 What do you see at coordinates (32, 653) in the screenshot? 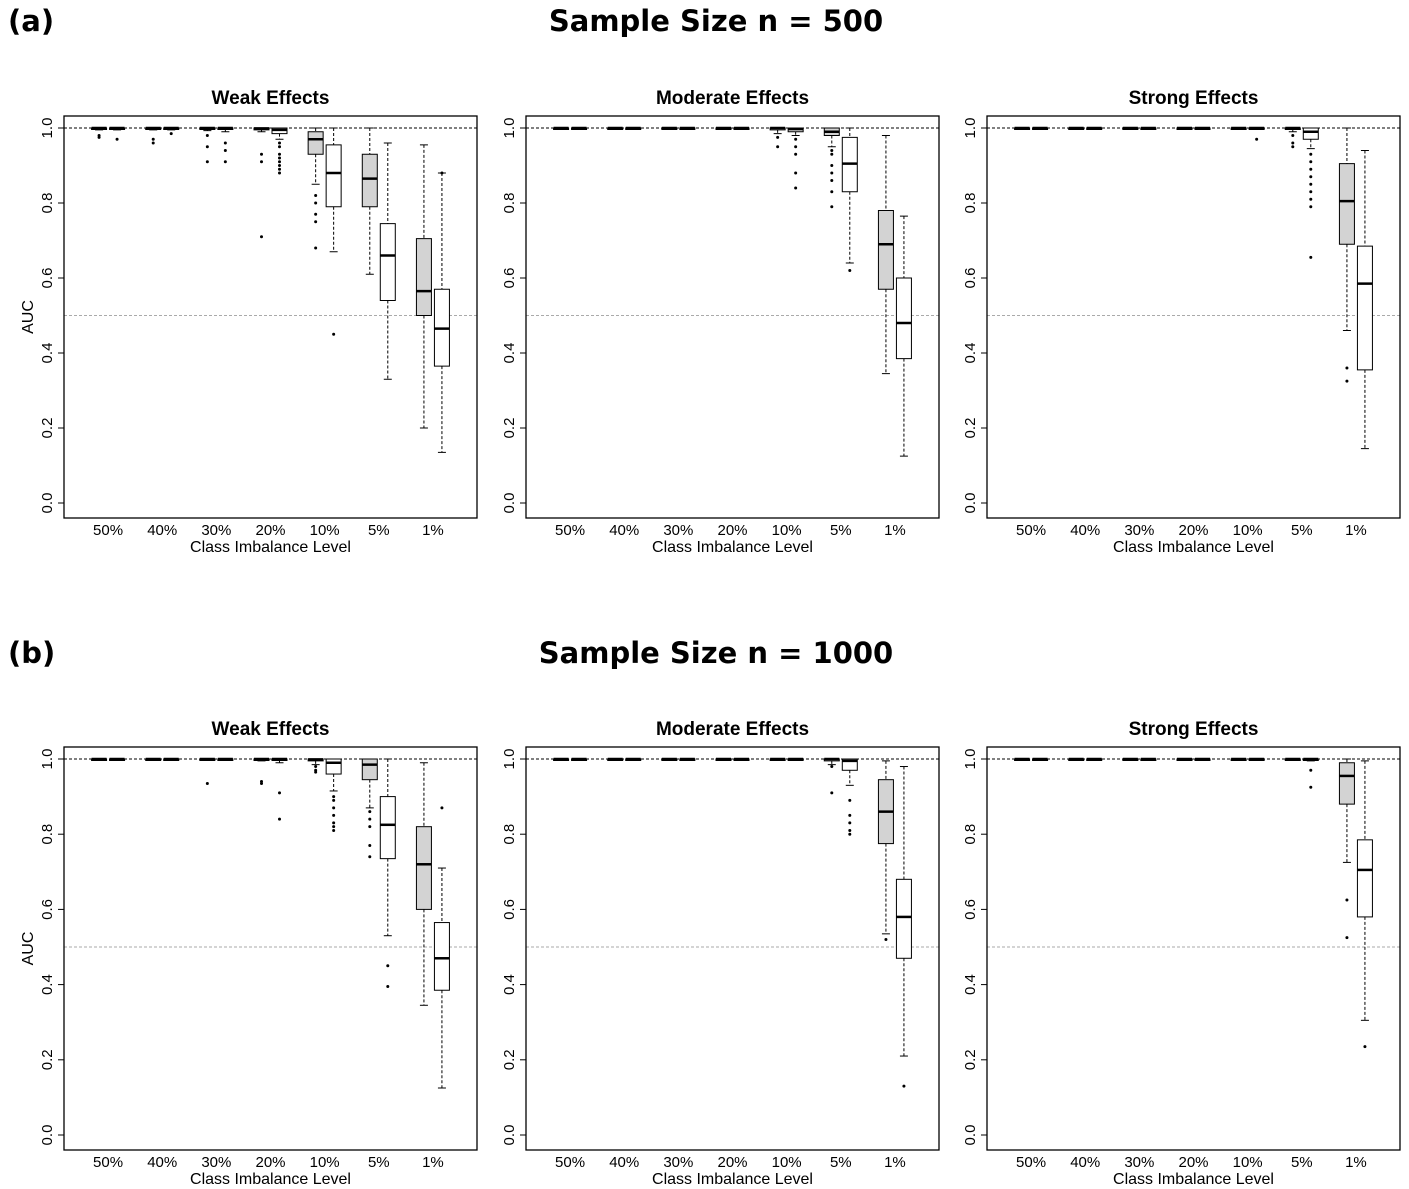
I see `panel-b-letter: (b)` at bounding box center [32, 653].